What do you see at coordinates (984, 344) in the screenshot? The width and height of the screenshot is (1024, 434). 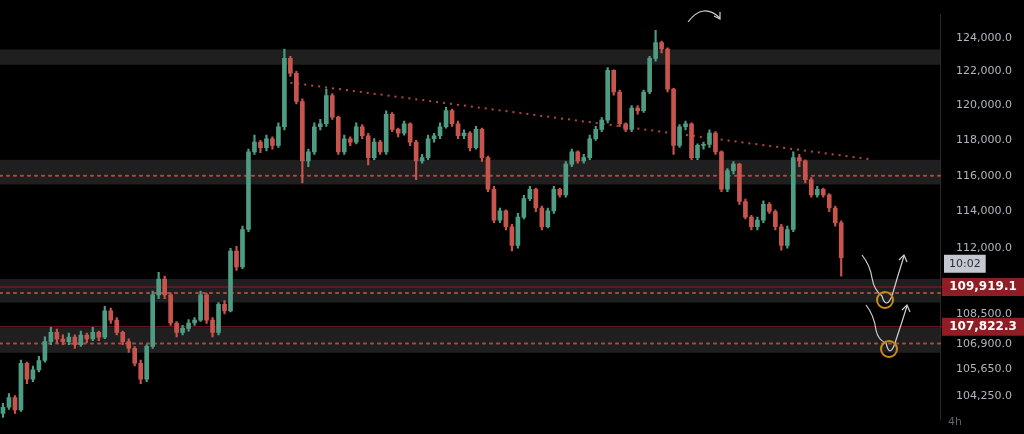 I see `y-tick-label: 106,900.0` at bounding box center [984, 344].